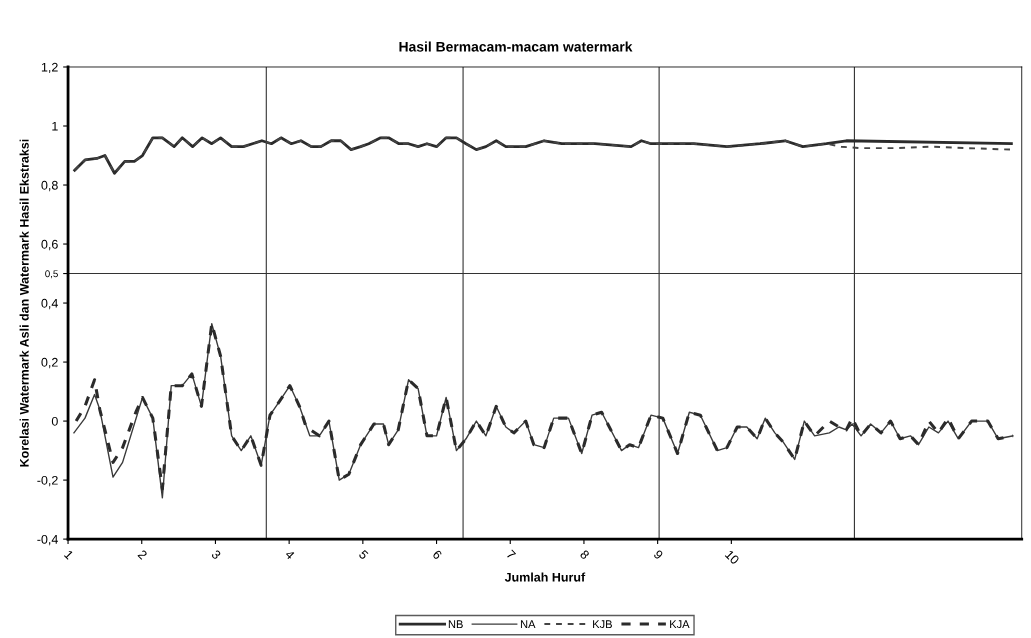 This screenshot has height=638, width=1031. I want to click on x-tick-label: 4, so click(290, 554).